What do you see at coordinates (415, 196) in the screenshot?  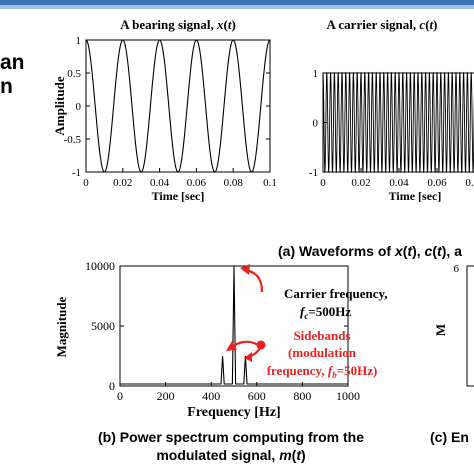 I see `carrier-xlabel: Time [sec]` at bounding box center [415, 196].